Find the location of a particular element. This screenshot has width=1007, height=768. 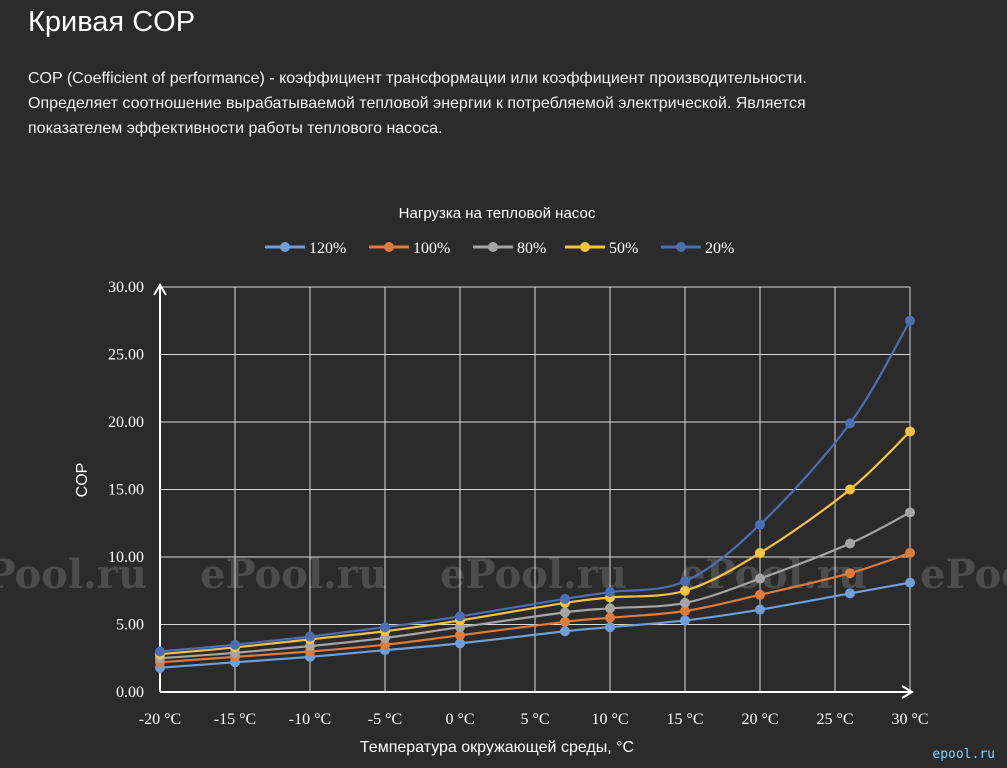

y-tick-label: 20.00 is located at coordinates (126, 422).